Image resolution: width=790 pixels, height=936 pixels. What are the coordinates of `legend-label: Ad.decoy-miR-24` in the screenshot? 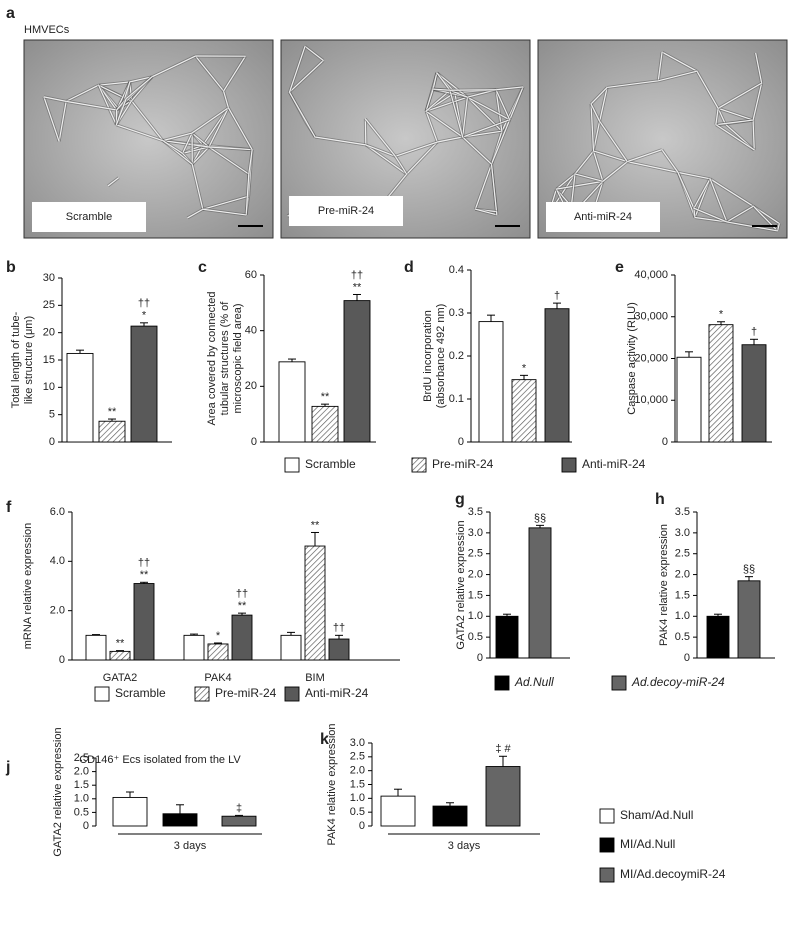 It's located at (678, 682).